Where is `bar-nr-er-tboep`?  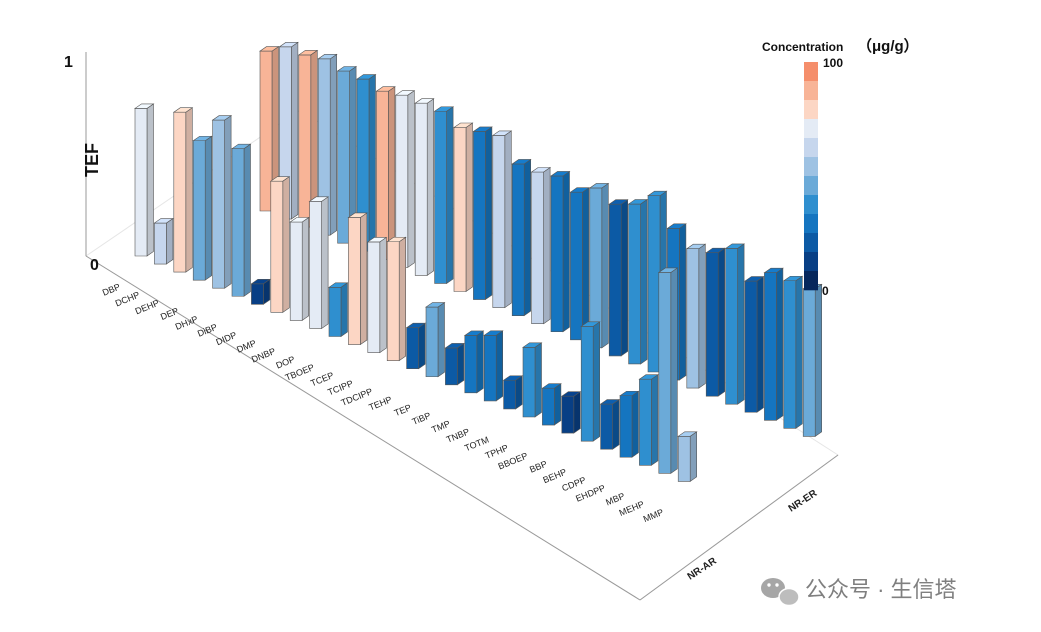
bar-nr-er-tboep is located at coordinates (463, 207).